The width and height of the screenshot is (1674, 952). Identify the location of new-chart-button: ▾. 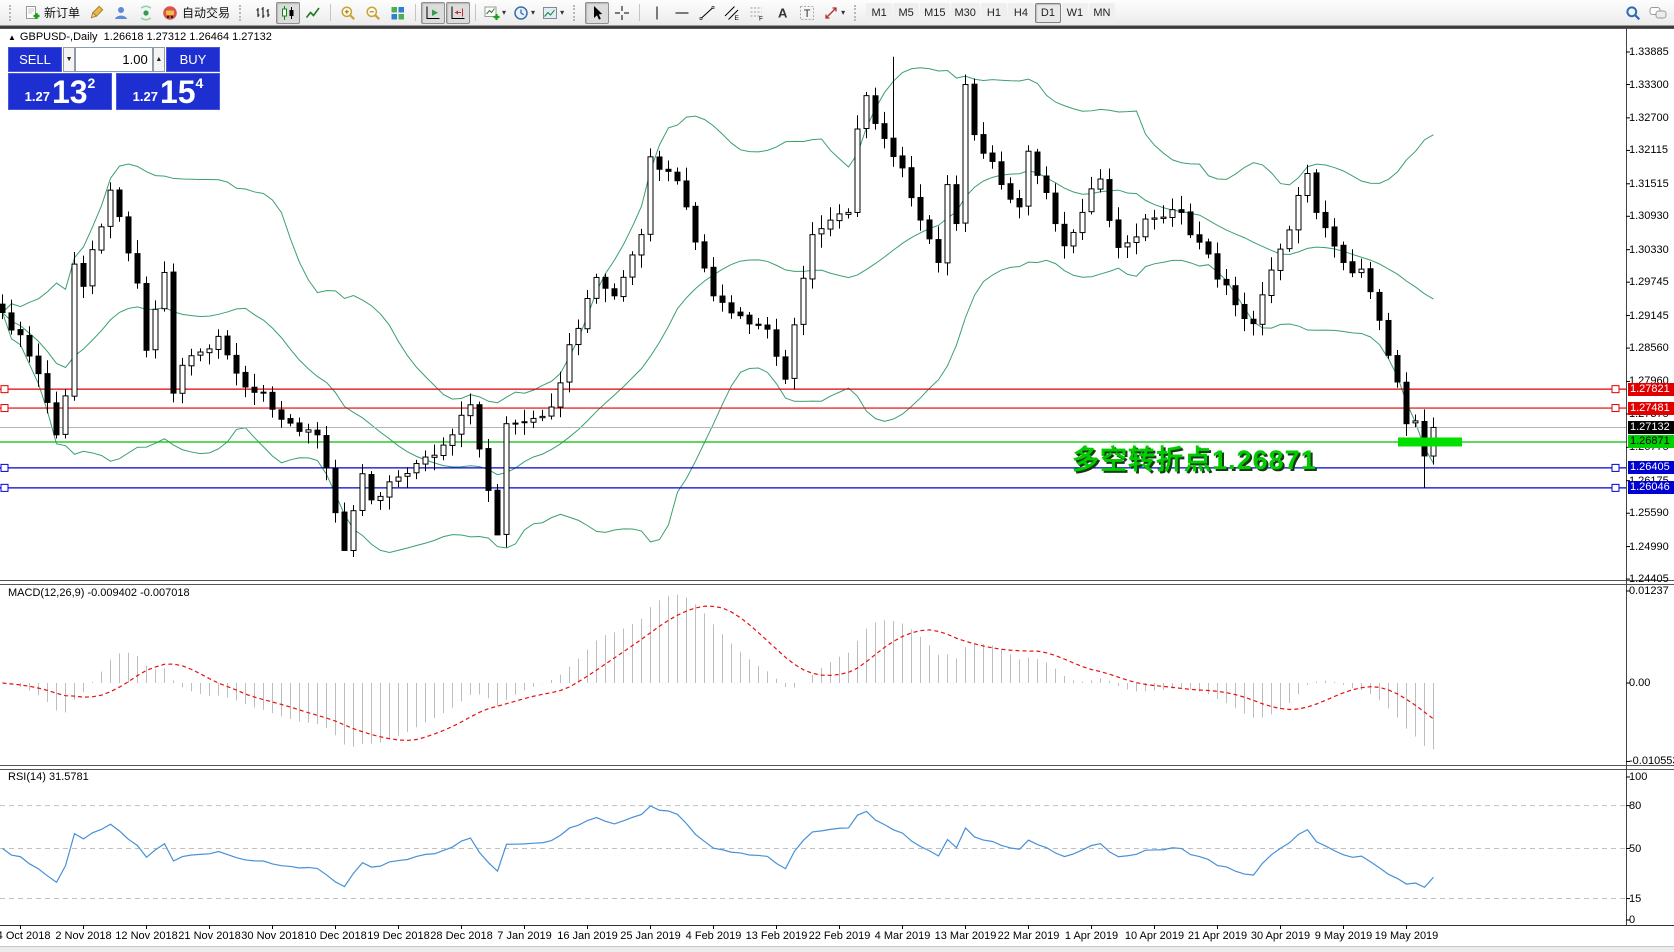
(495, 13).